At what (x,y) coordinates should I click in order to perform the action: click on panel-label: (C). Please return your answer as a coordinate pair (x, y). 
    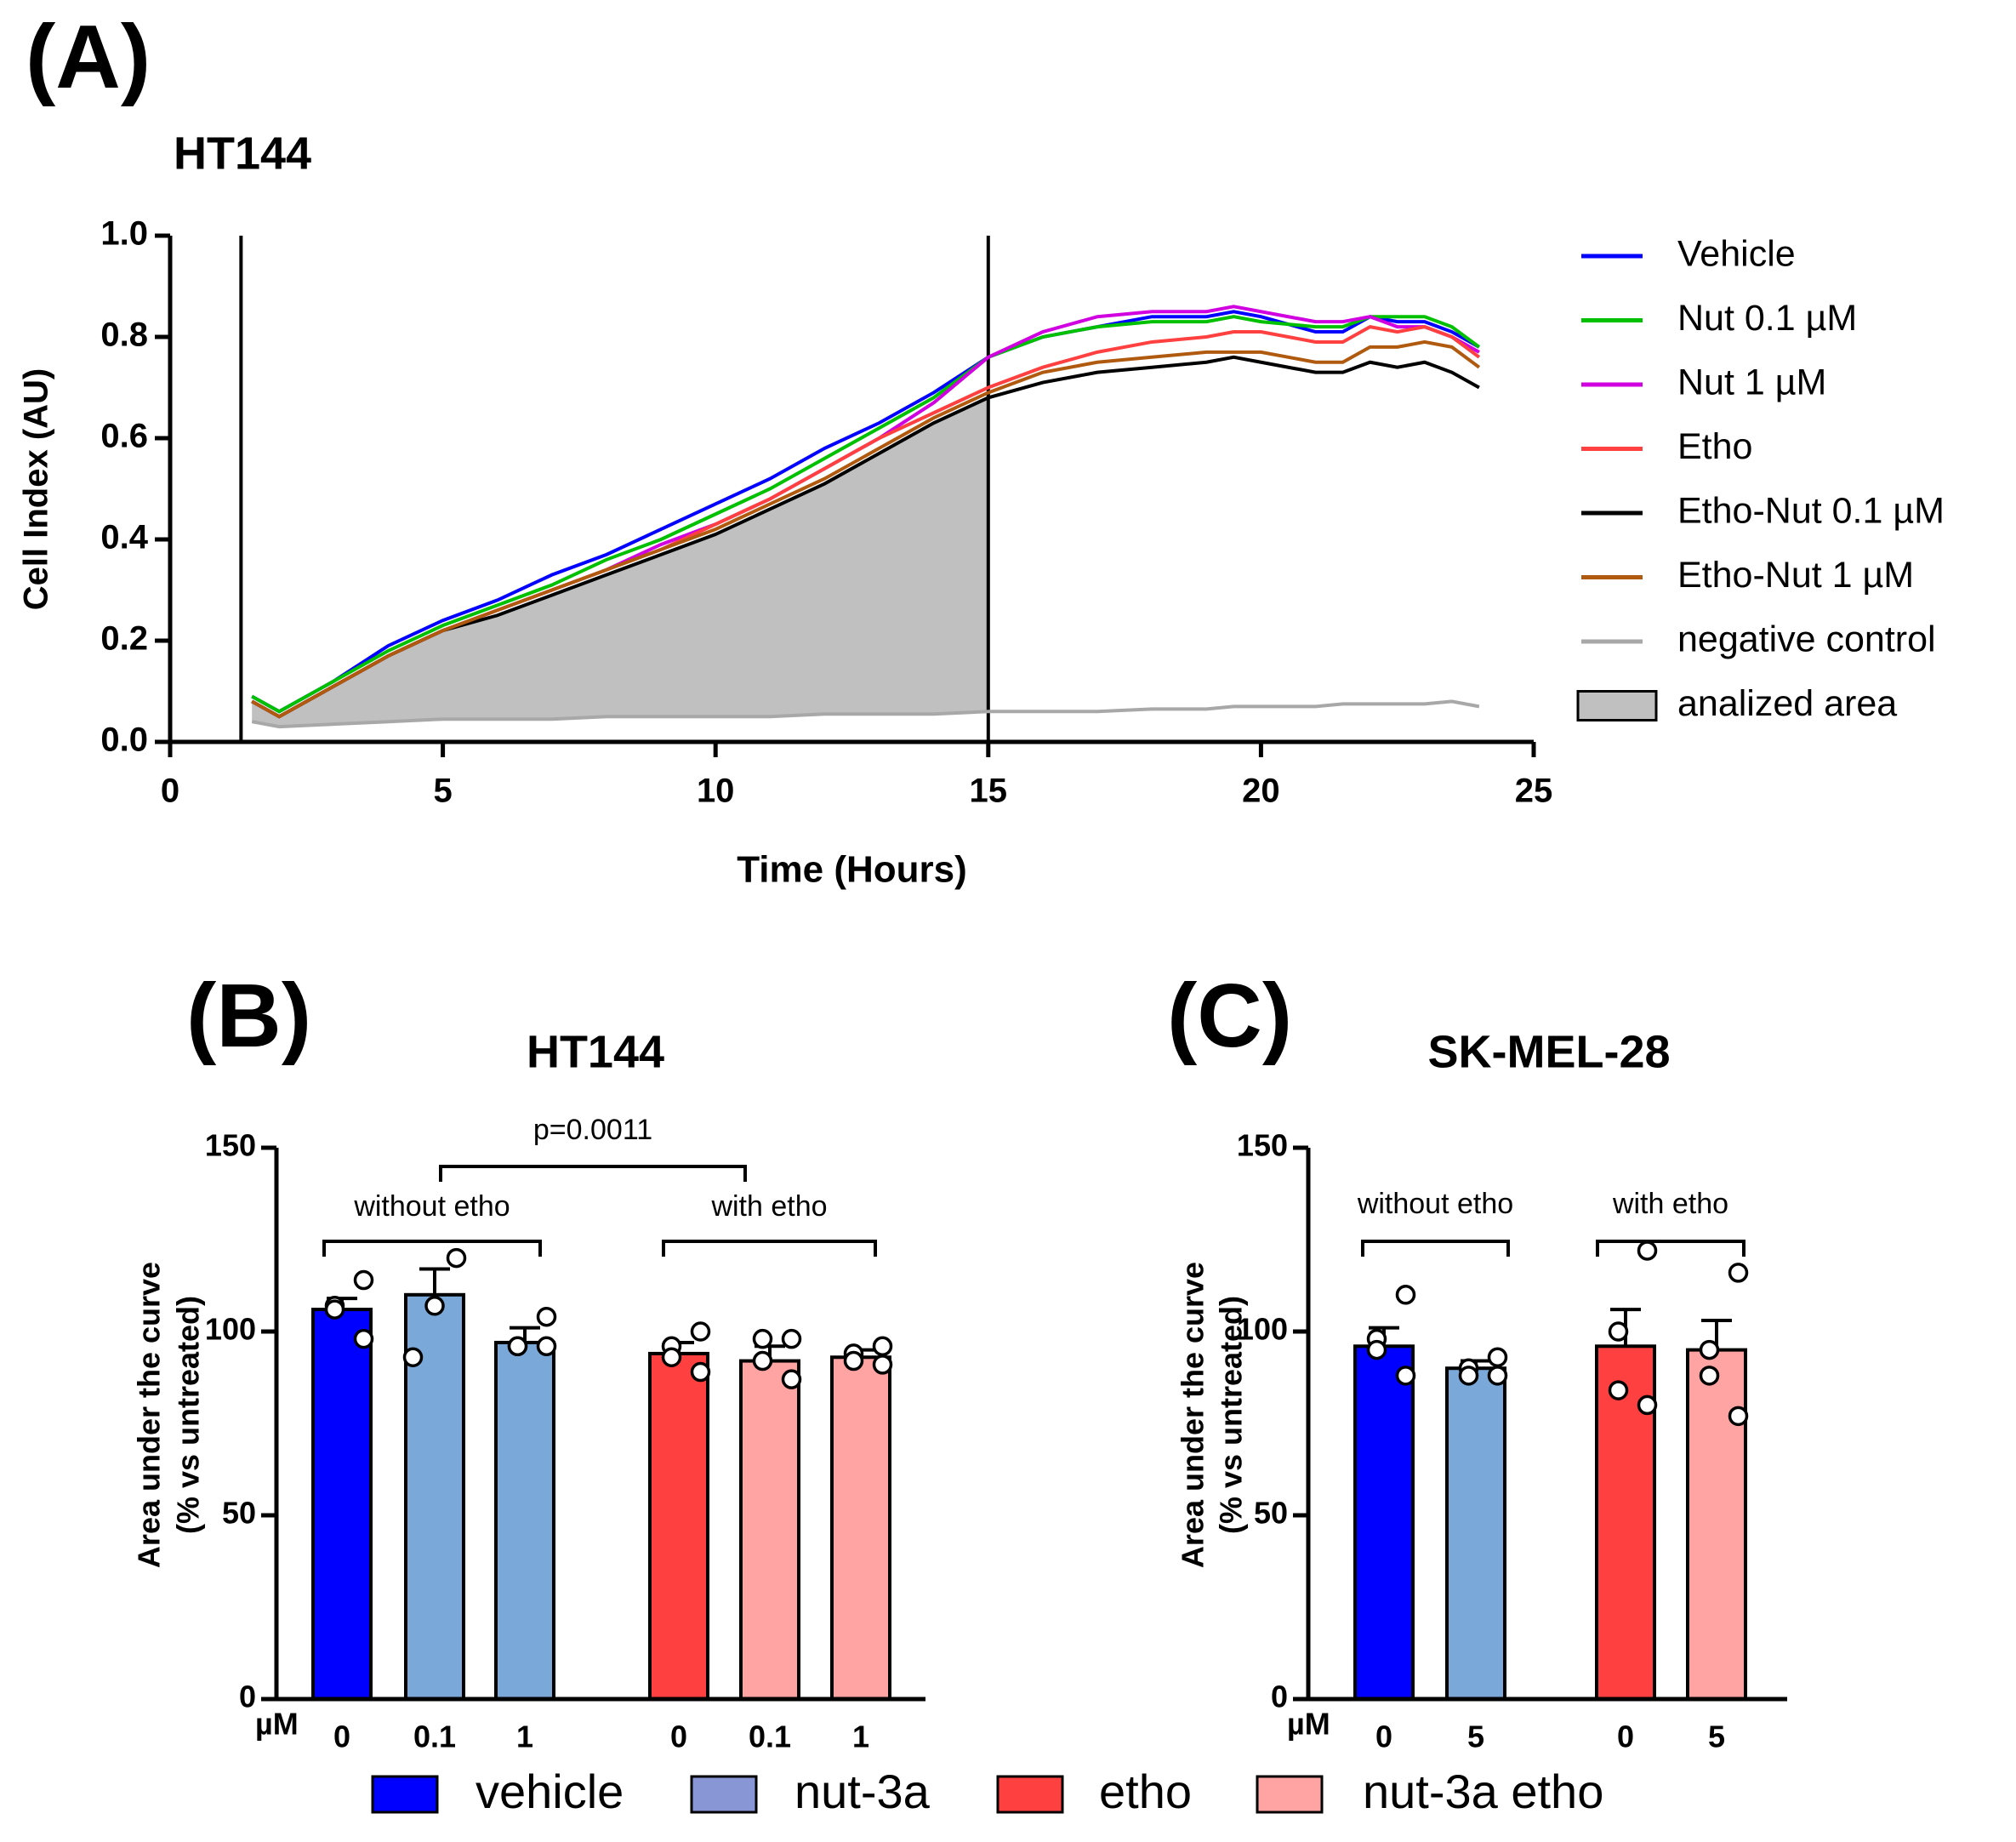
    Looking at the image, I should click on (1229, 1016).